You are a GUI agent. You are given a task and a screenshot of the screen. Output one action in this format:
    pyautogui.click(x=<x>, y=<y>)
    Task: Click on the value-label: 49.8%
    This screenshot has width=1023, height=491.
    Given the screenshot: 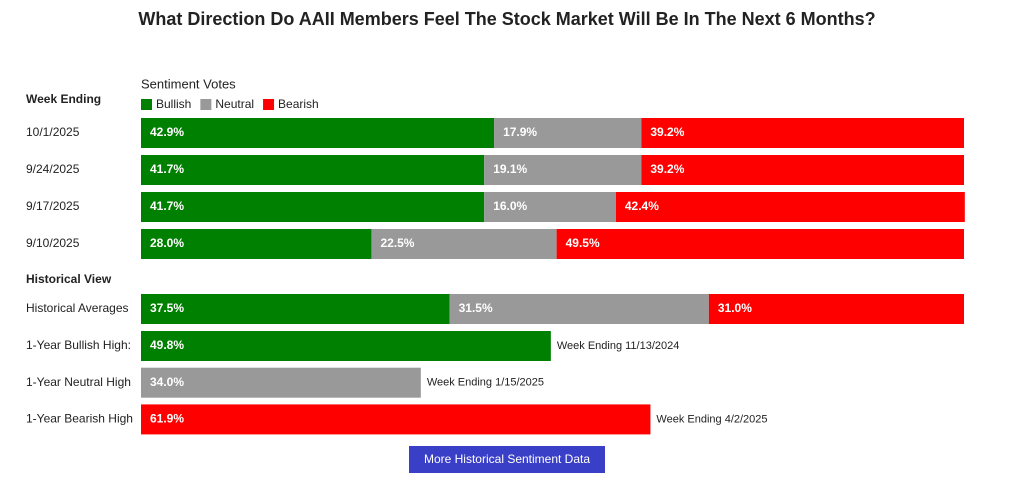 What is the action you would take?
    pyautogui.click(x=167, y=345)
    